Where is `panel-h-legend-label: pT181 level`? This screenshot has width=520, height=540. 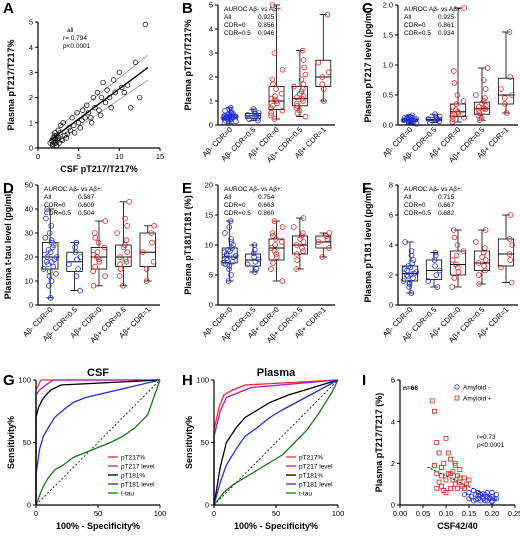
panel-h-legend-label: pT181 level is located at coordinates (316, 484).